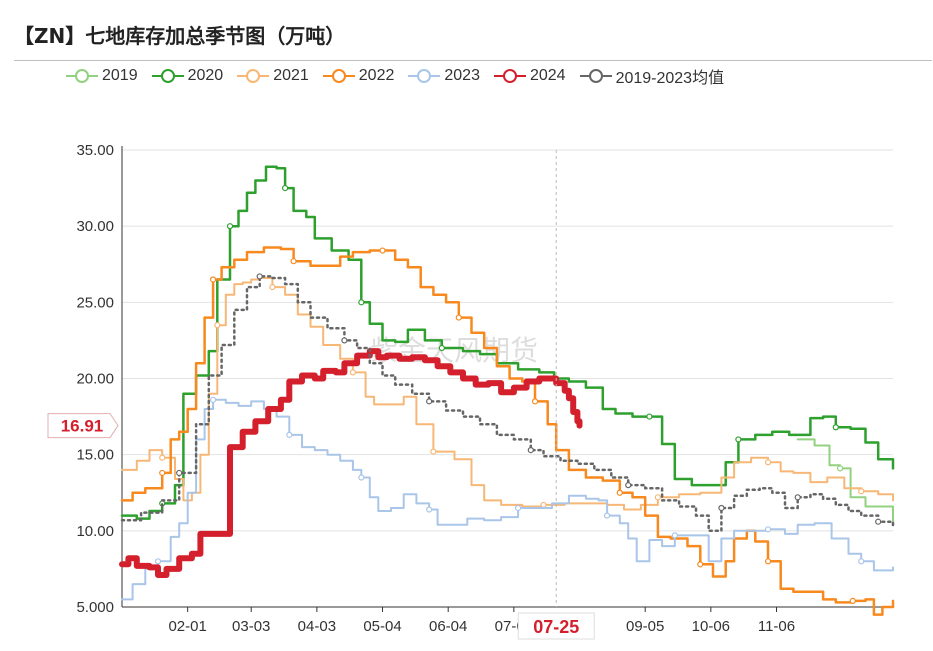  I want to click on legend-label: 2019-2023均值, so click(670, 78).